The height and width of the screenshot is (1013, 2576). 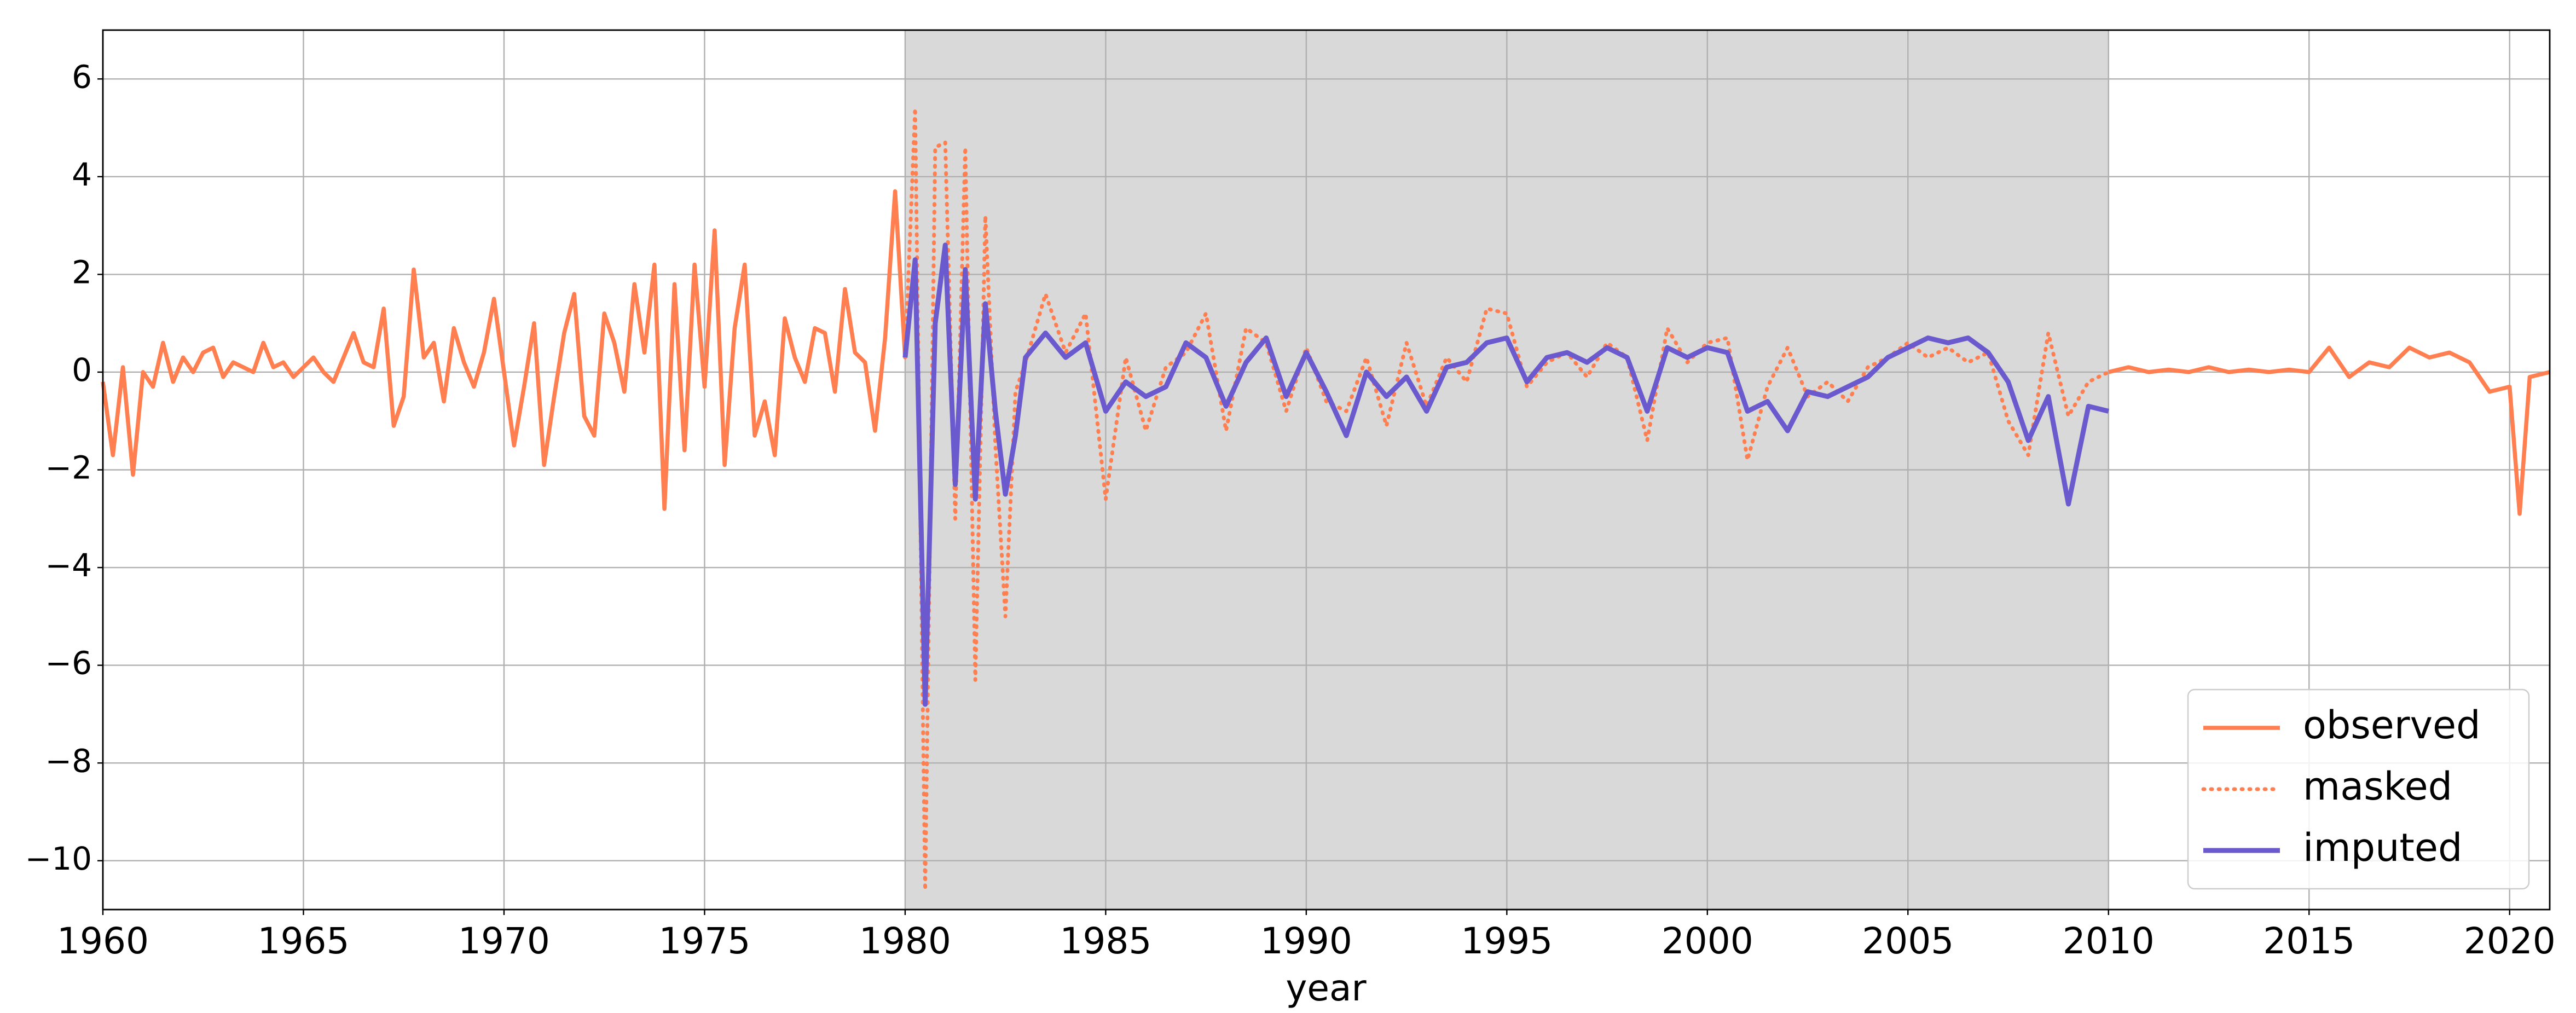 What do you see at coordinates (82, 175) in the screenshot?
I see `y-tick-label: 4` at bounding box center [82, 175].